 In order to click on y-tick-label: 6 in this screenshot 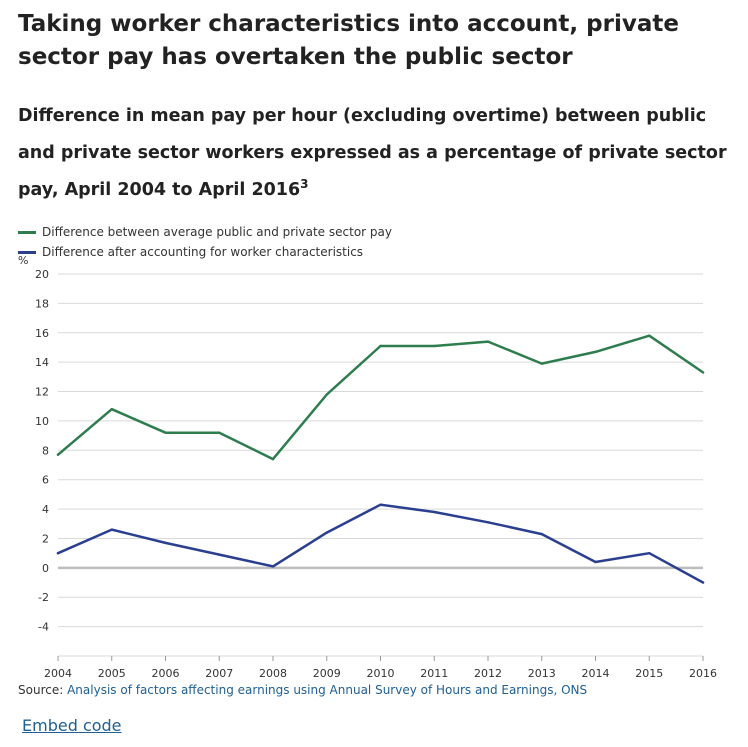, I will do `click(45, 480)`.